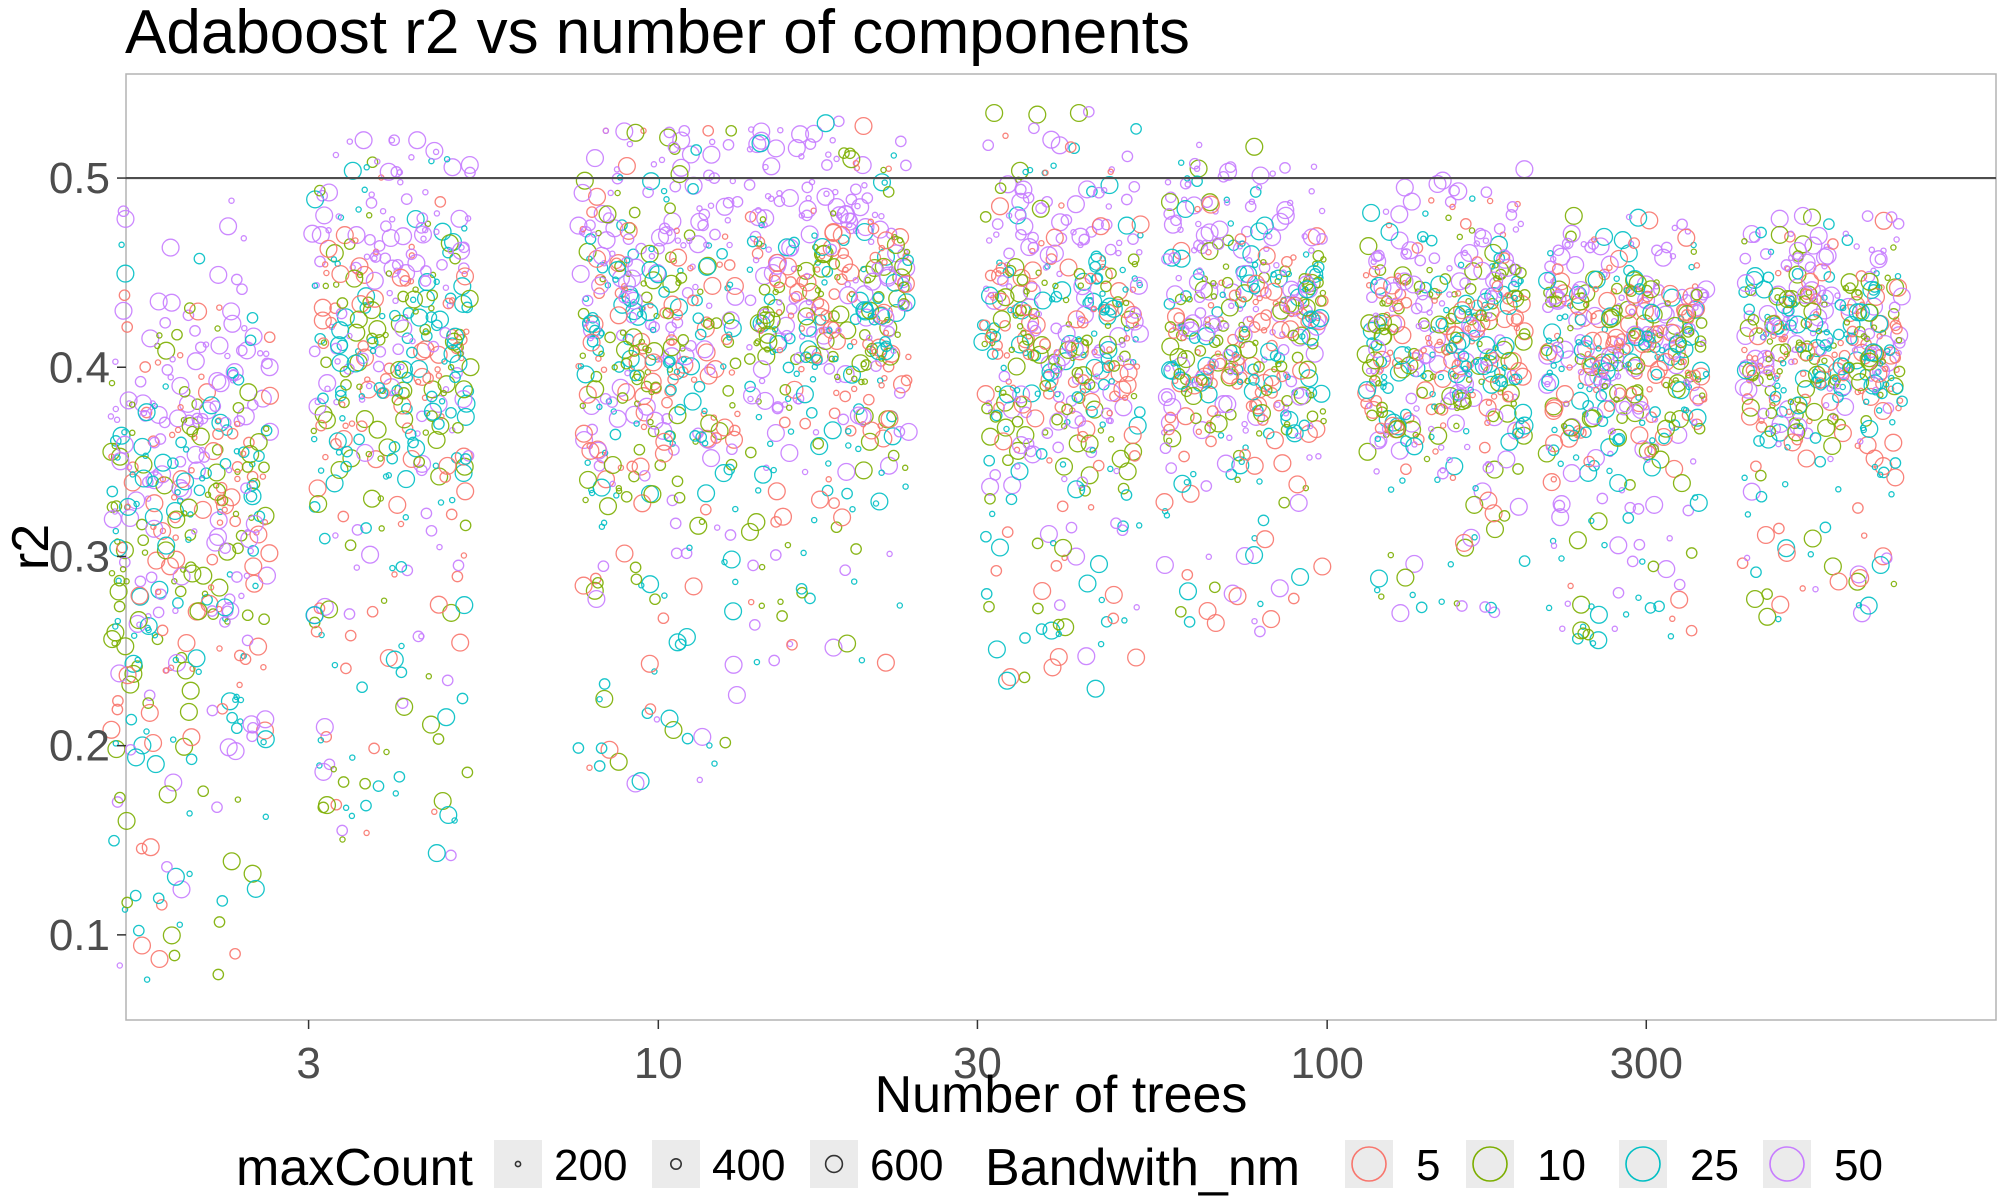 The image size is (2000, 1200). Describe the element at coordinates (79, 178) in the screenshot. I see `y-tick-label: 0.5` at that location.